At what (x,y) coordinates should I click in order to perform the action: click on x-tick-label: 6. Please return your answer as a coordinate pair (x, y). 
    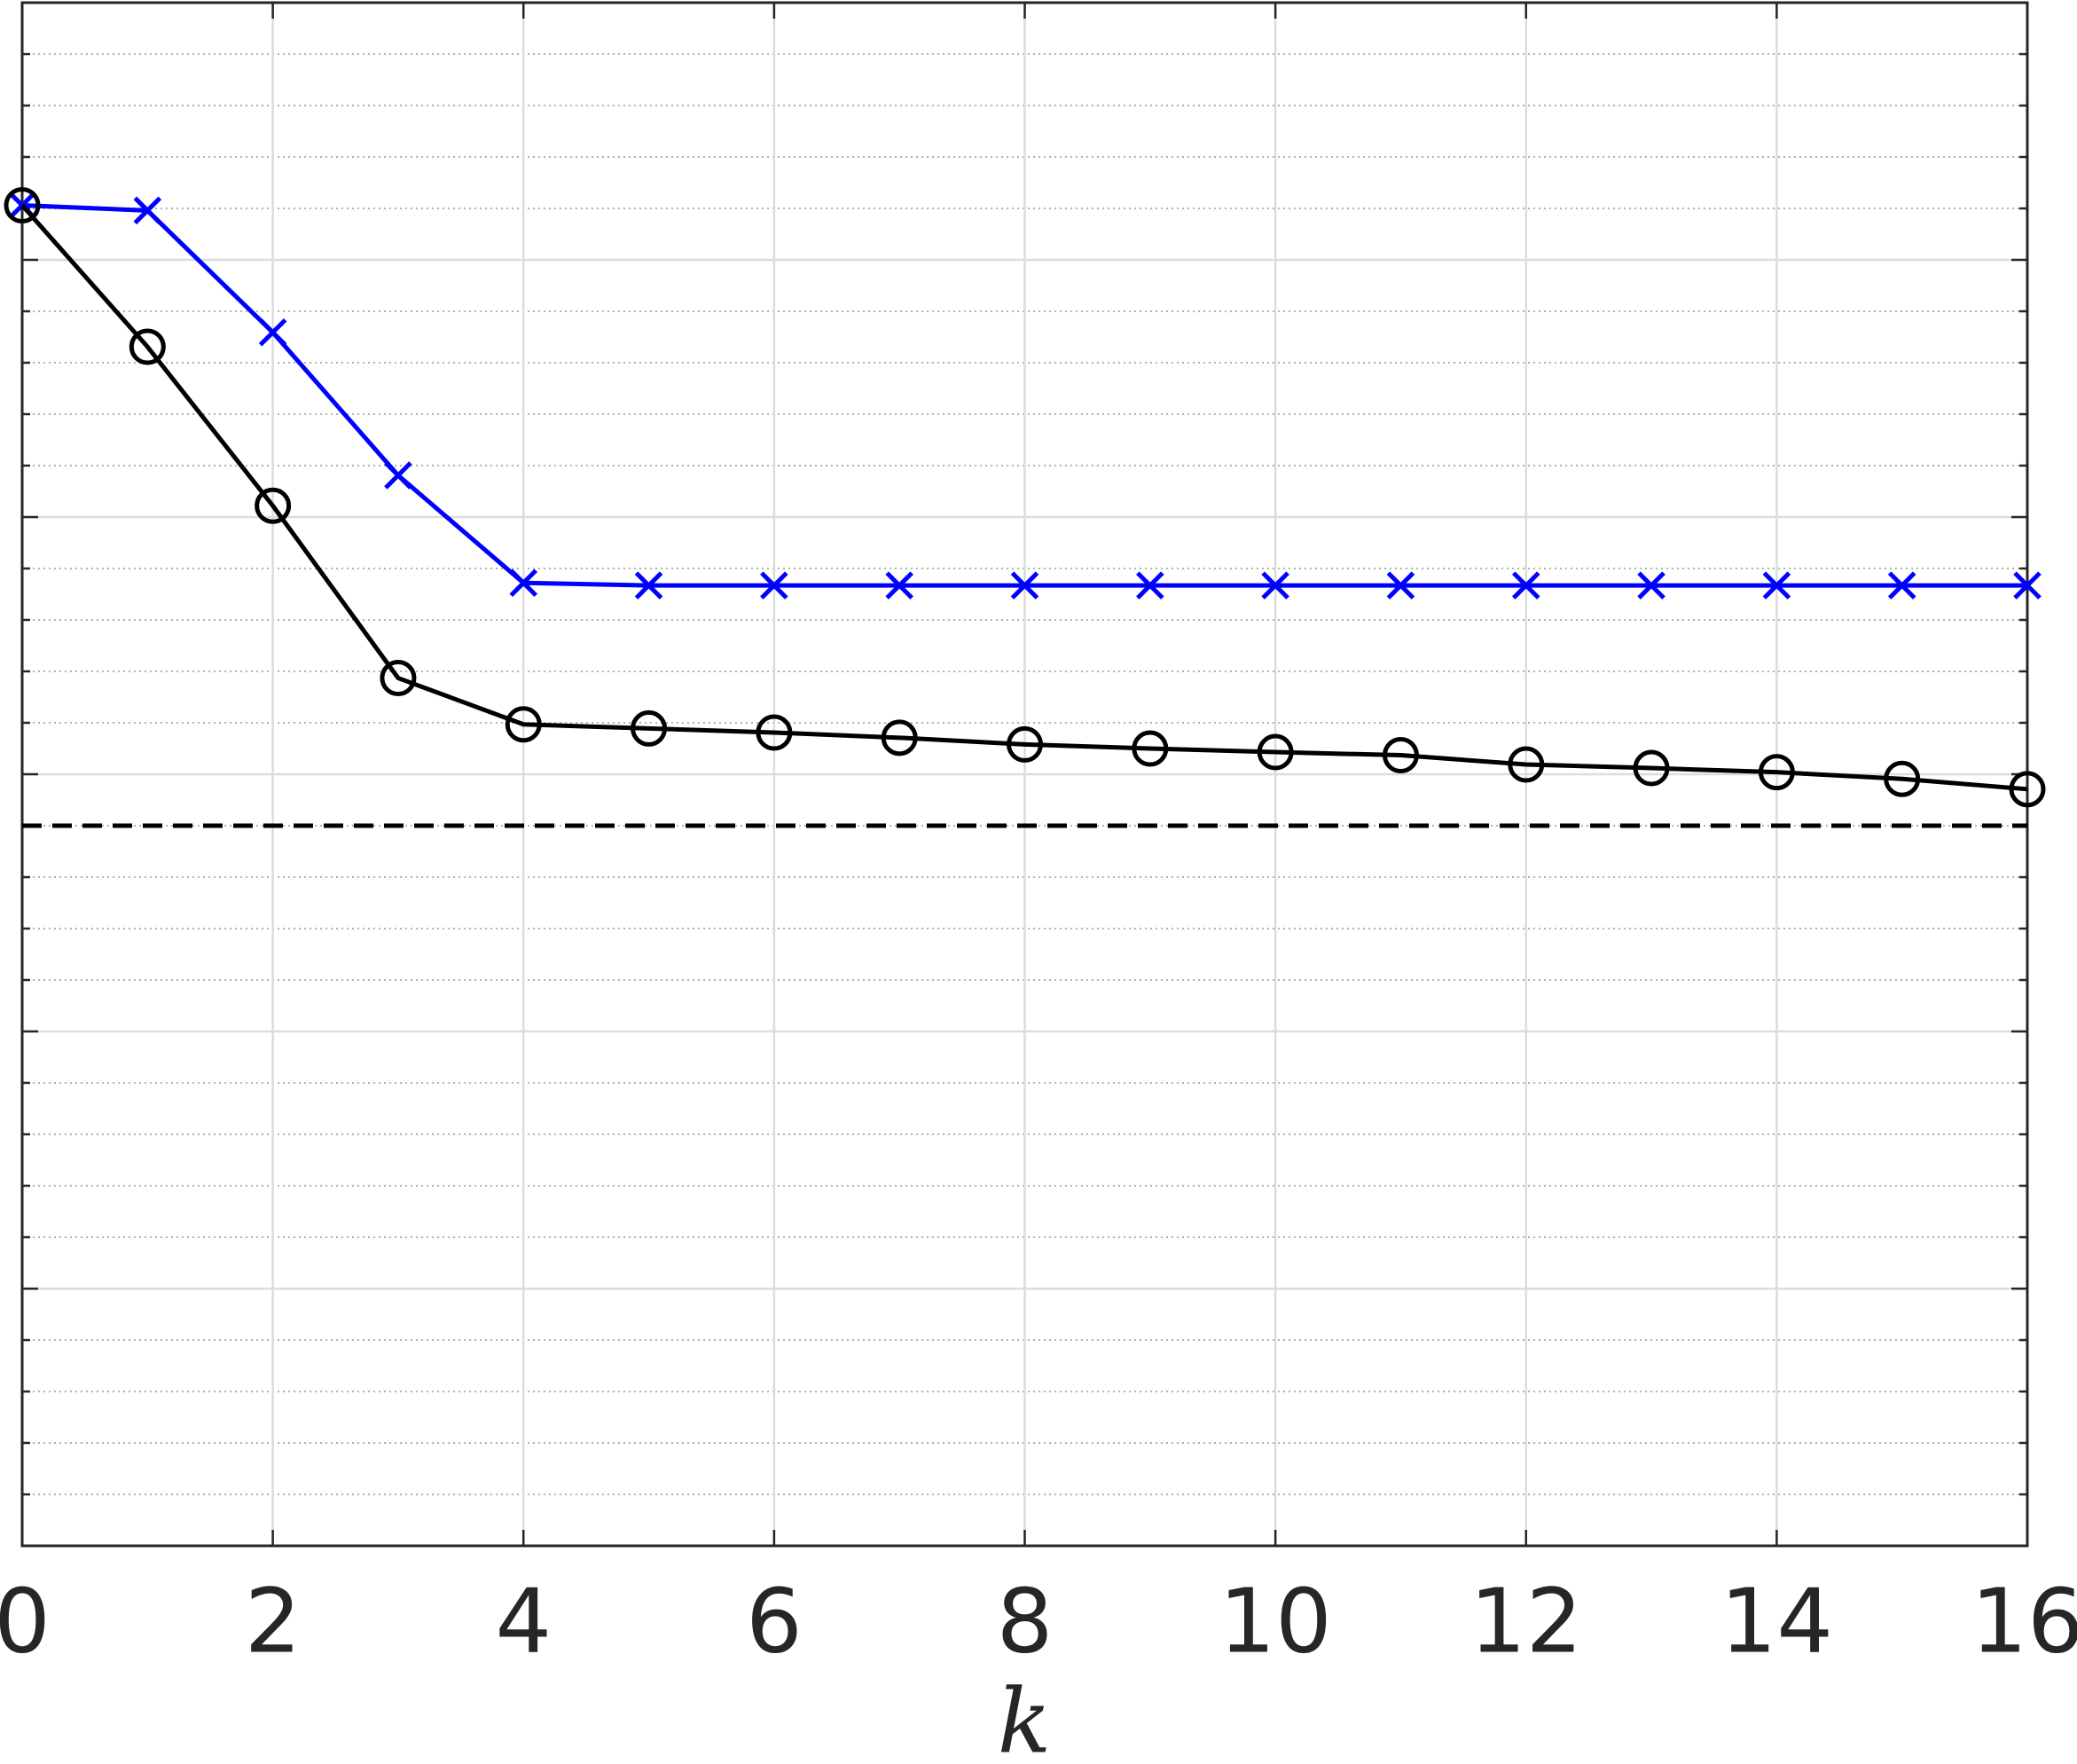
    Looking at the image, I should click on (774, 1621).